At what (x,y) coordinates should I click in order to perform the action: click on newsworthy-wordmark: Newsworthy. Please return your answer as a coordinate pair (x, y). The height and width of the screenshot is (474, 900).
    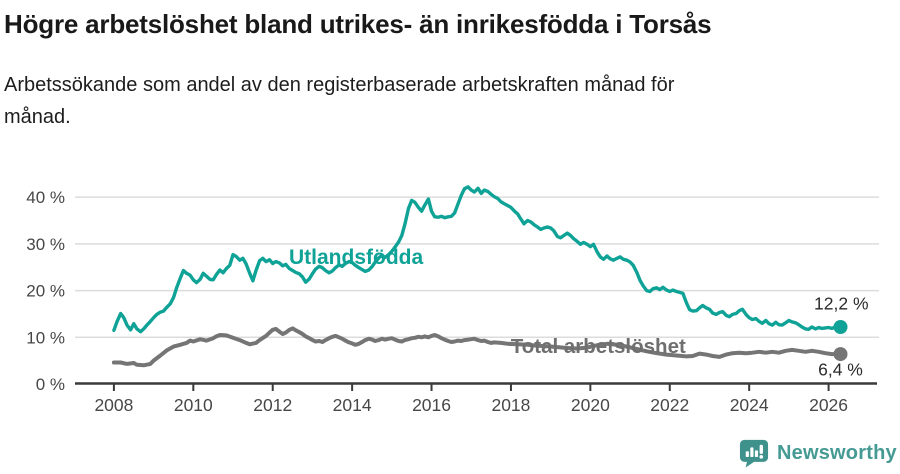
    Looking at the image, I should click on (837, 453).